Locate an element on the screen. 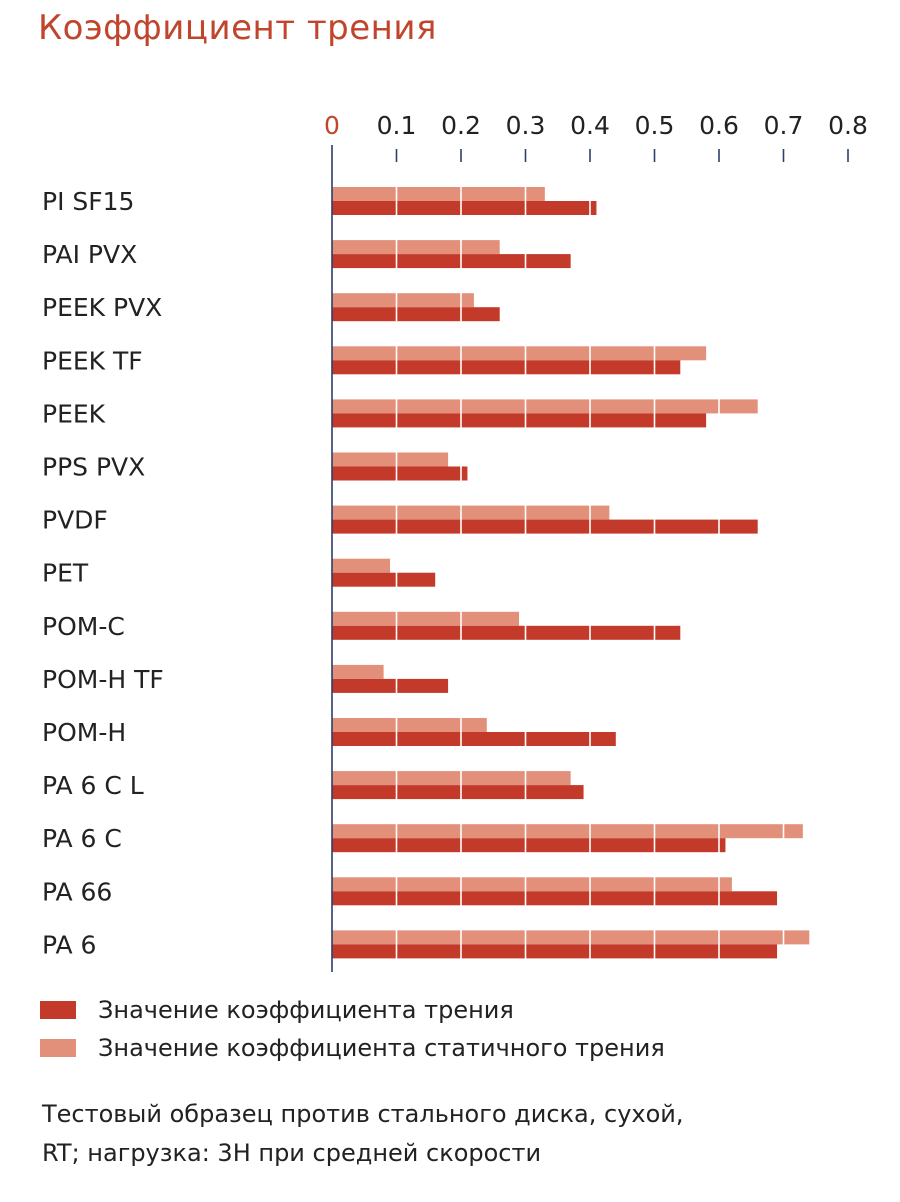 This screenshot has height=1202, width=900. x-tick-label: 0 is located at coordinates (332, 125).